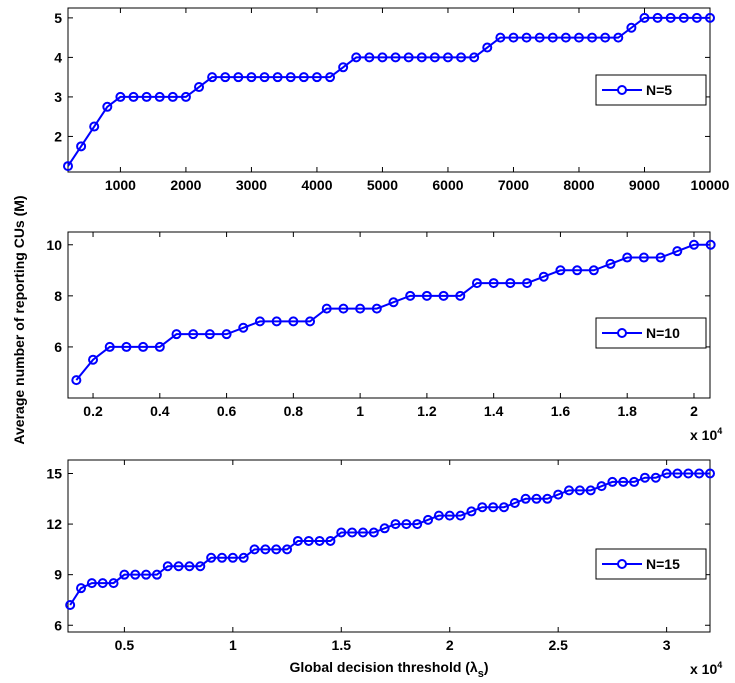  I want to click on x-tick-label: 5000, so click(382, 185).